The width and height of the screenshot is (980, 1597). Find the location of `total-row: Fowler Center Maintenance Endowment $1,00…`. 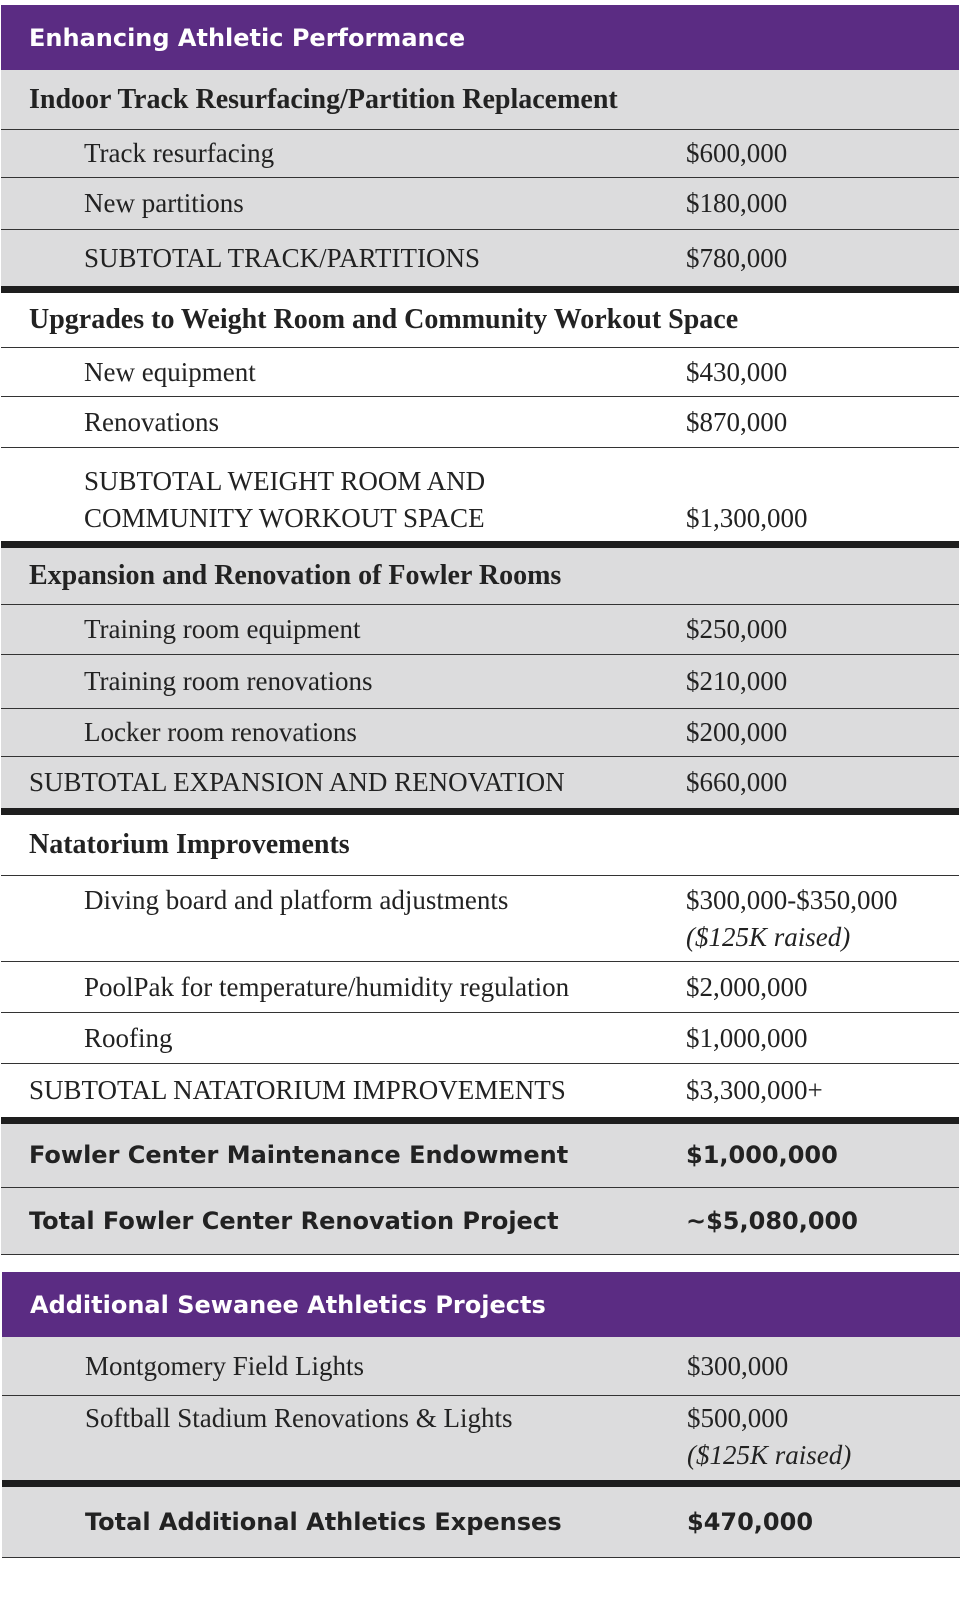

total-row: Fowler Center Maintenance Endowment $1,00… is located at coordinates (480, 1156).